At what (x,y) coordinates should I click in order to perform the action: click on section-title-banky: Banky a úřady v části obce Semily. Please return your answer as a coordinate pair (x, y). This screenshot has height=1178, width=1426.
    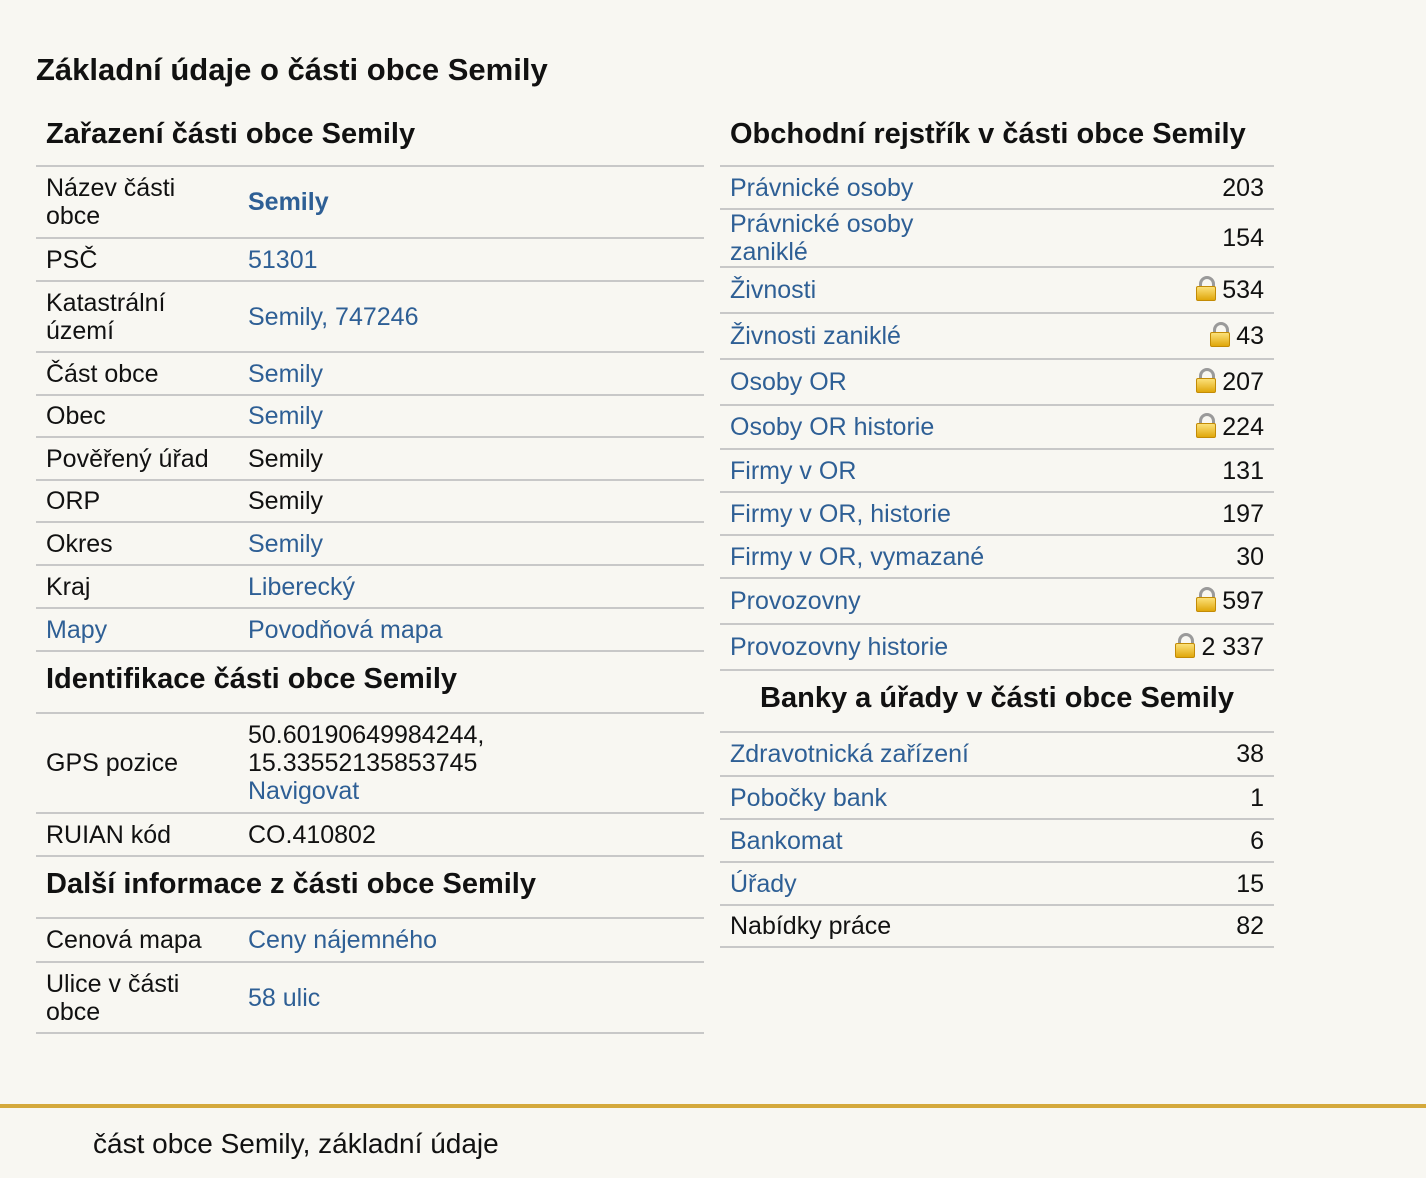
    Looking at the image, I should click on (997, 702).